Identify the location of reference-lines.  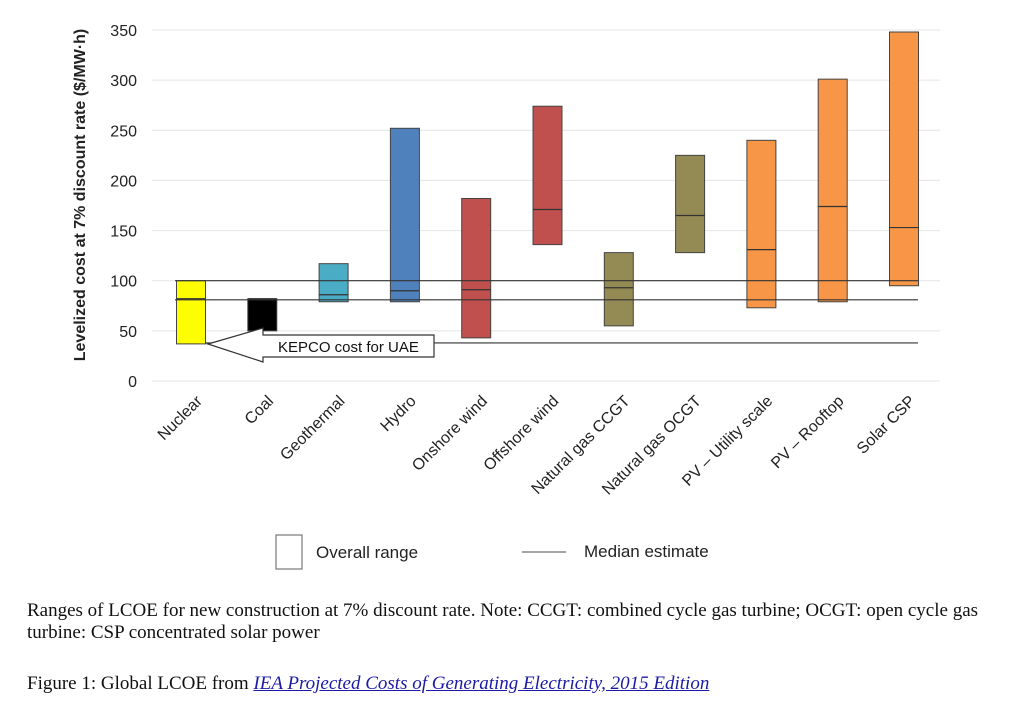
(546, 312).